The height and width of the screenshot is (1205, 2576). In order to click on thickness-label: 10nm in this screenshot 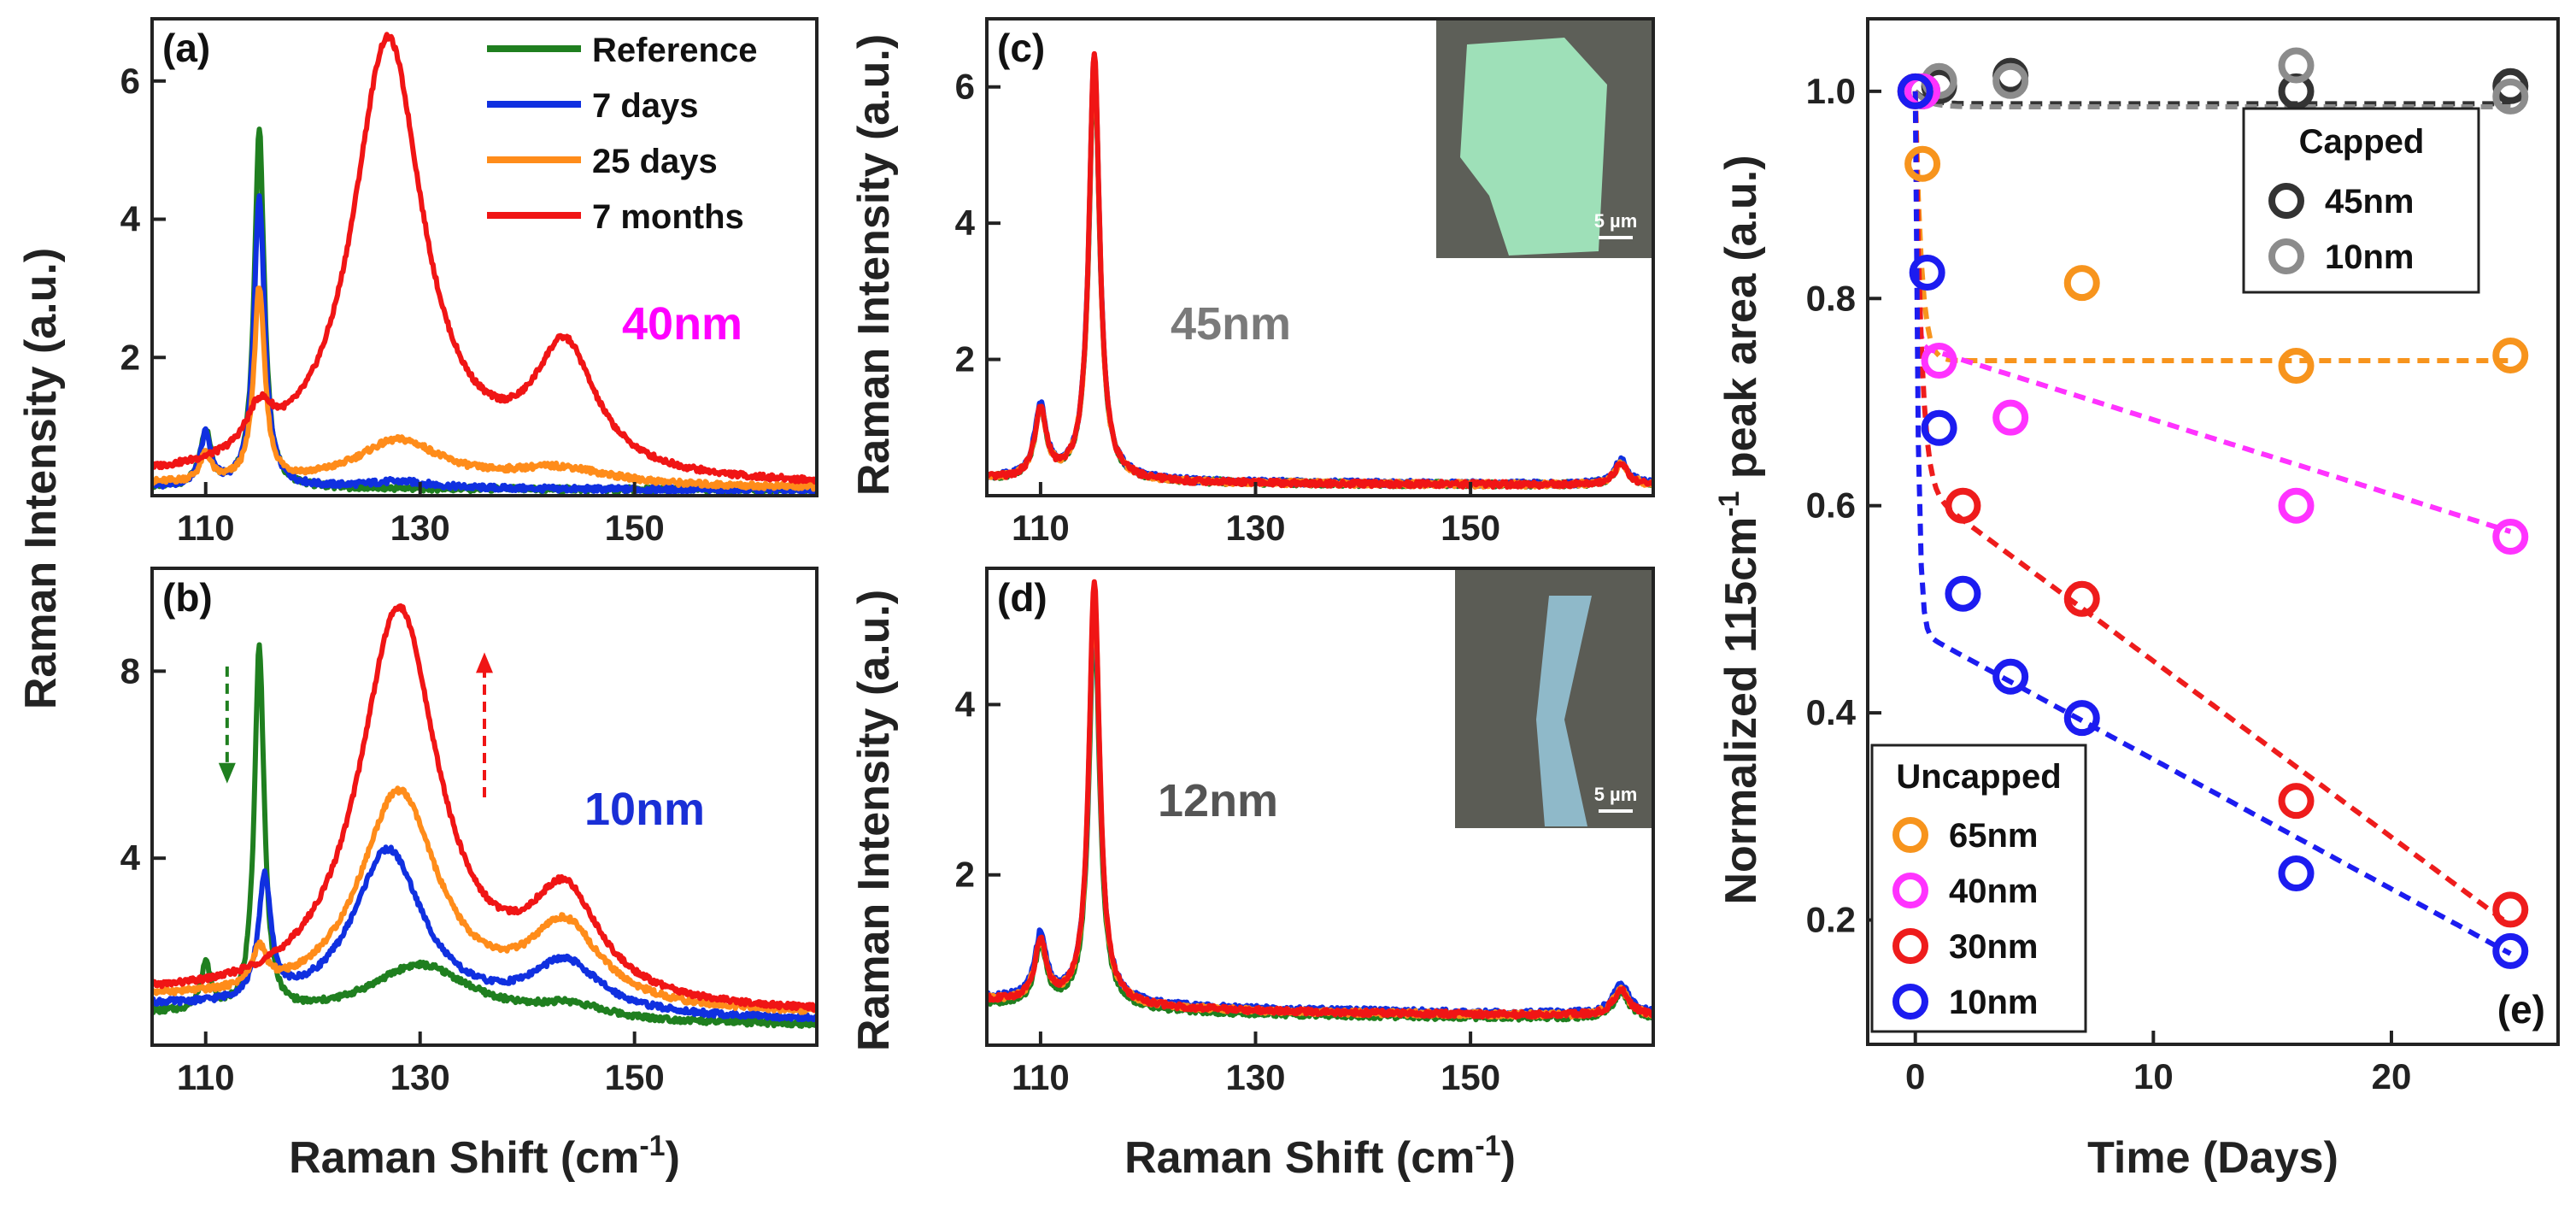, I will do `click(644, 809)`.